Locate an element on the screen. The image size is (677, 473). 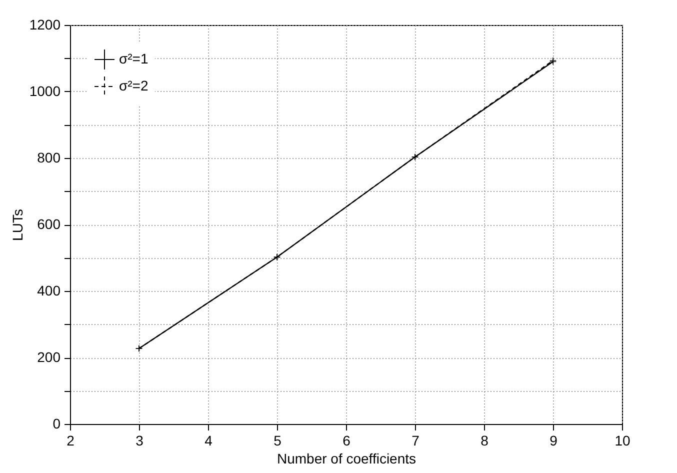
y-tick-label: 1000 is located at coordinates (45, 91).